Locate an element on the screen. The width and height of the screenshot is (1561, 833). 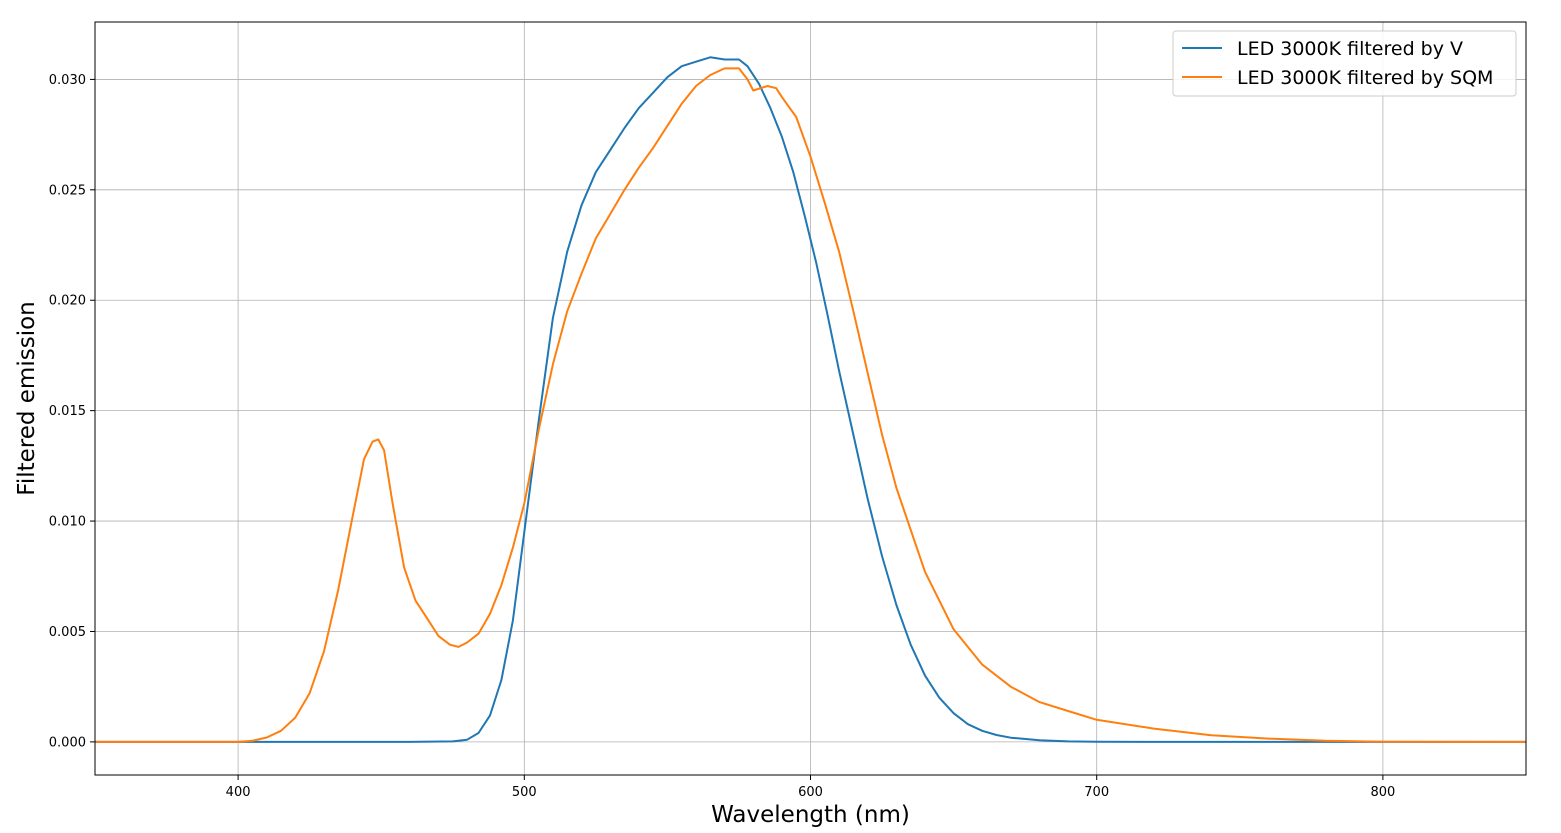
y-tick-label: 0.025 is located at coordinates (67, 190).